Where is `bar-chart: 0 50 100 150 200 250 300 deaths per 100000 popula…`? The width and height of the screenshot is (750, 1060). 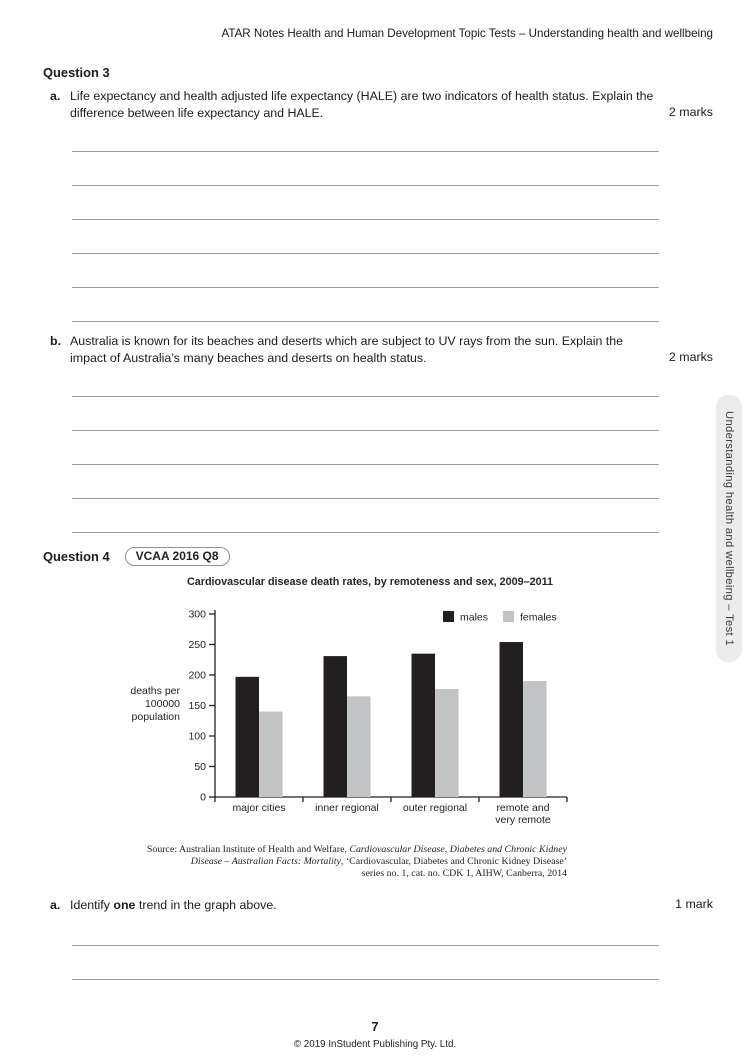
bar-chart: 0 50 100 150 200 250 300 deaths per 100000 popula… is located at coordinates (370, 716).